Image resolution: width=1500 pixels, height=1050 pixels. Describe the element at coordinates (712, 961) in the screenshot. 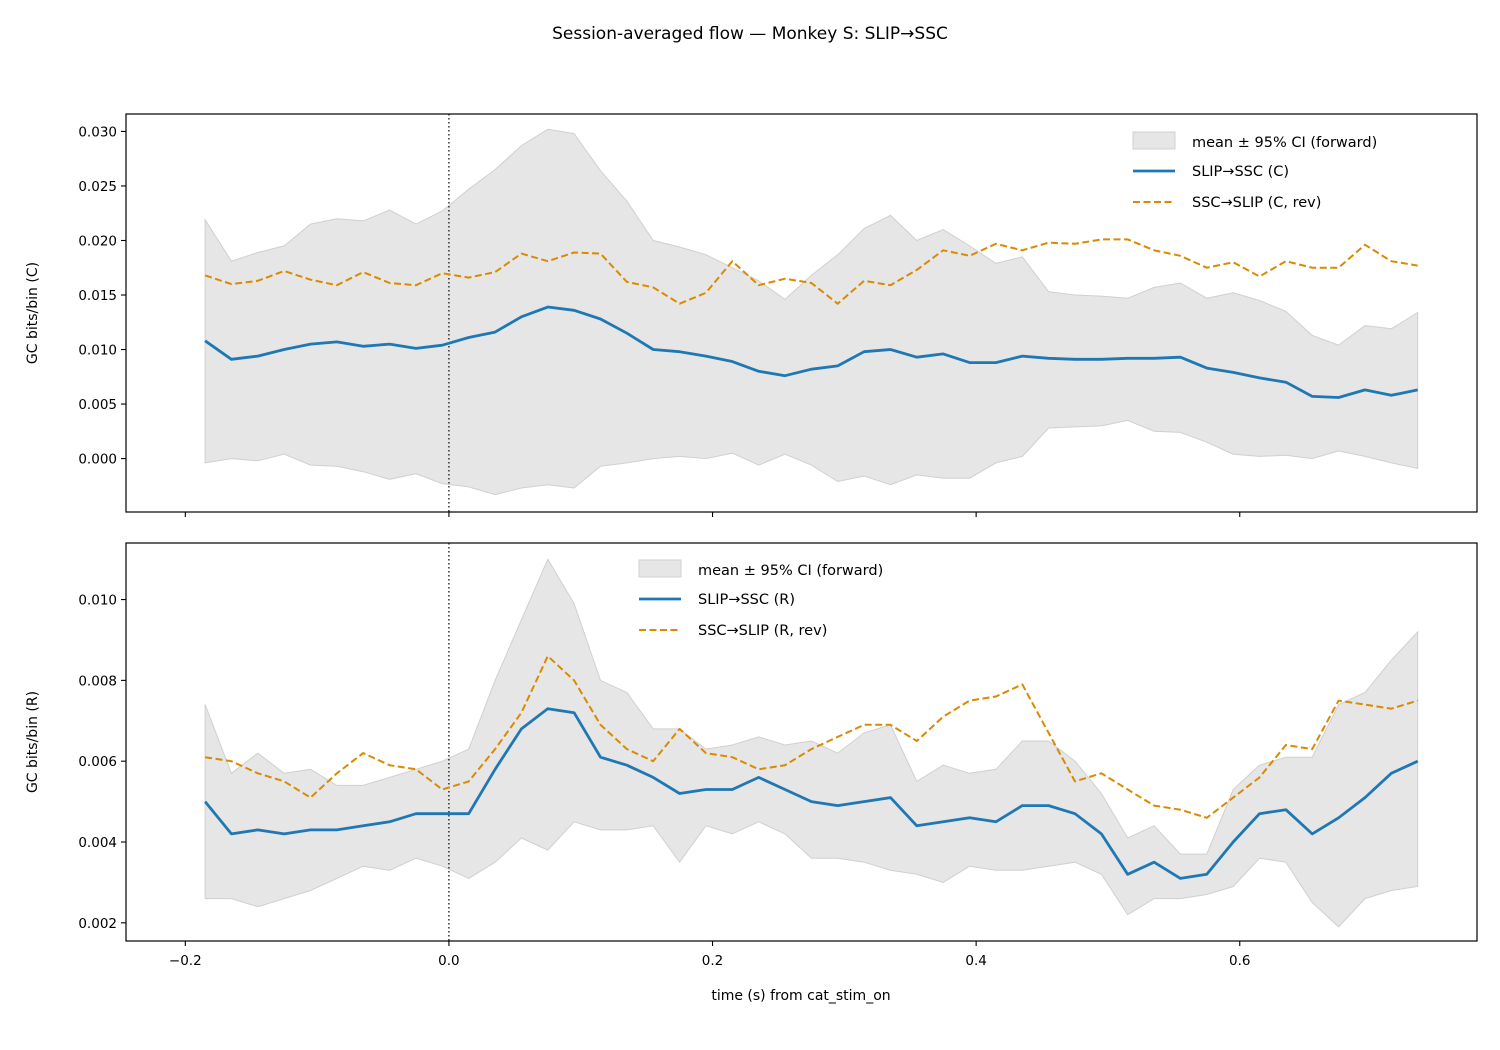

I see `x-tick-label: 0.2` at that location.